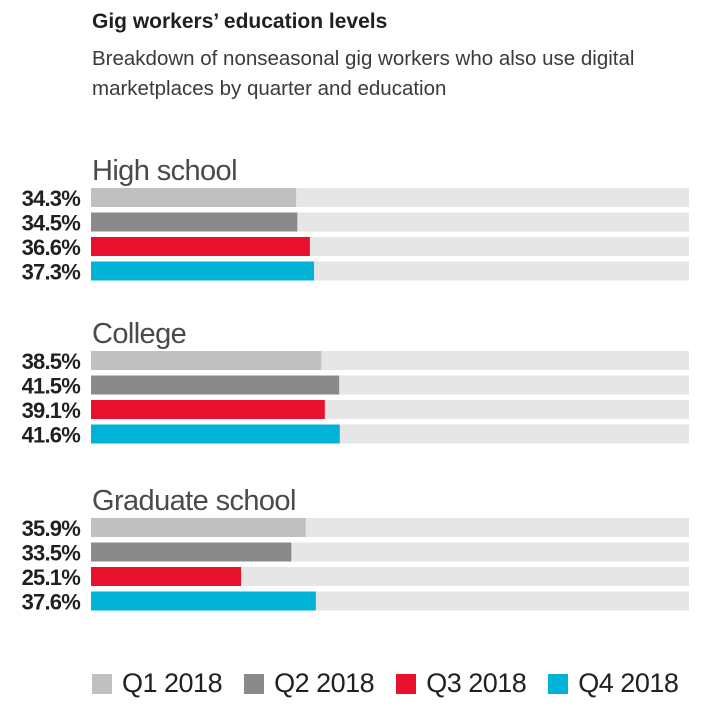 This screenshot has height=716, width=722. What do you see at coordinates (172, 683) in the screenshot?
I see `legend-label: Q1 2018` at bounding box center [172, 683].